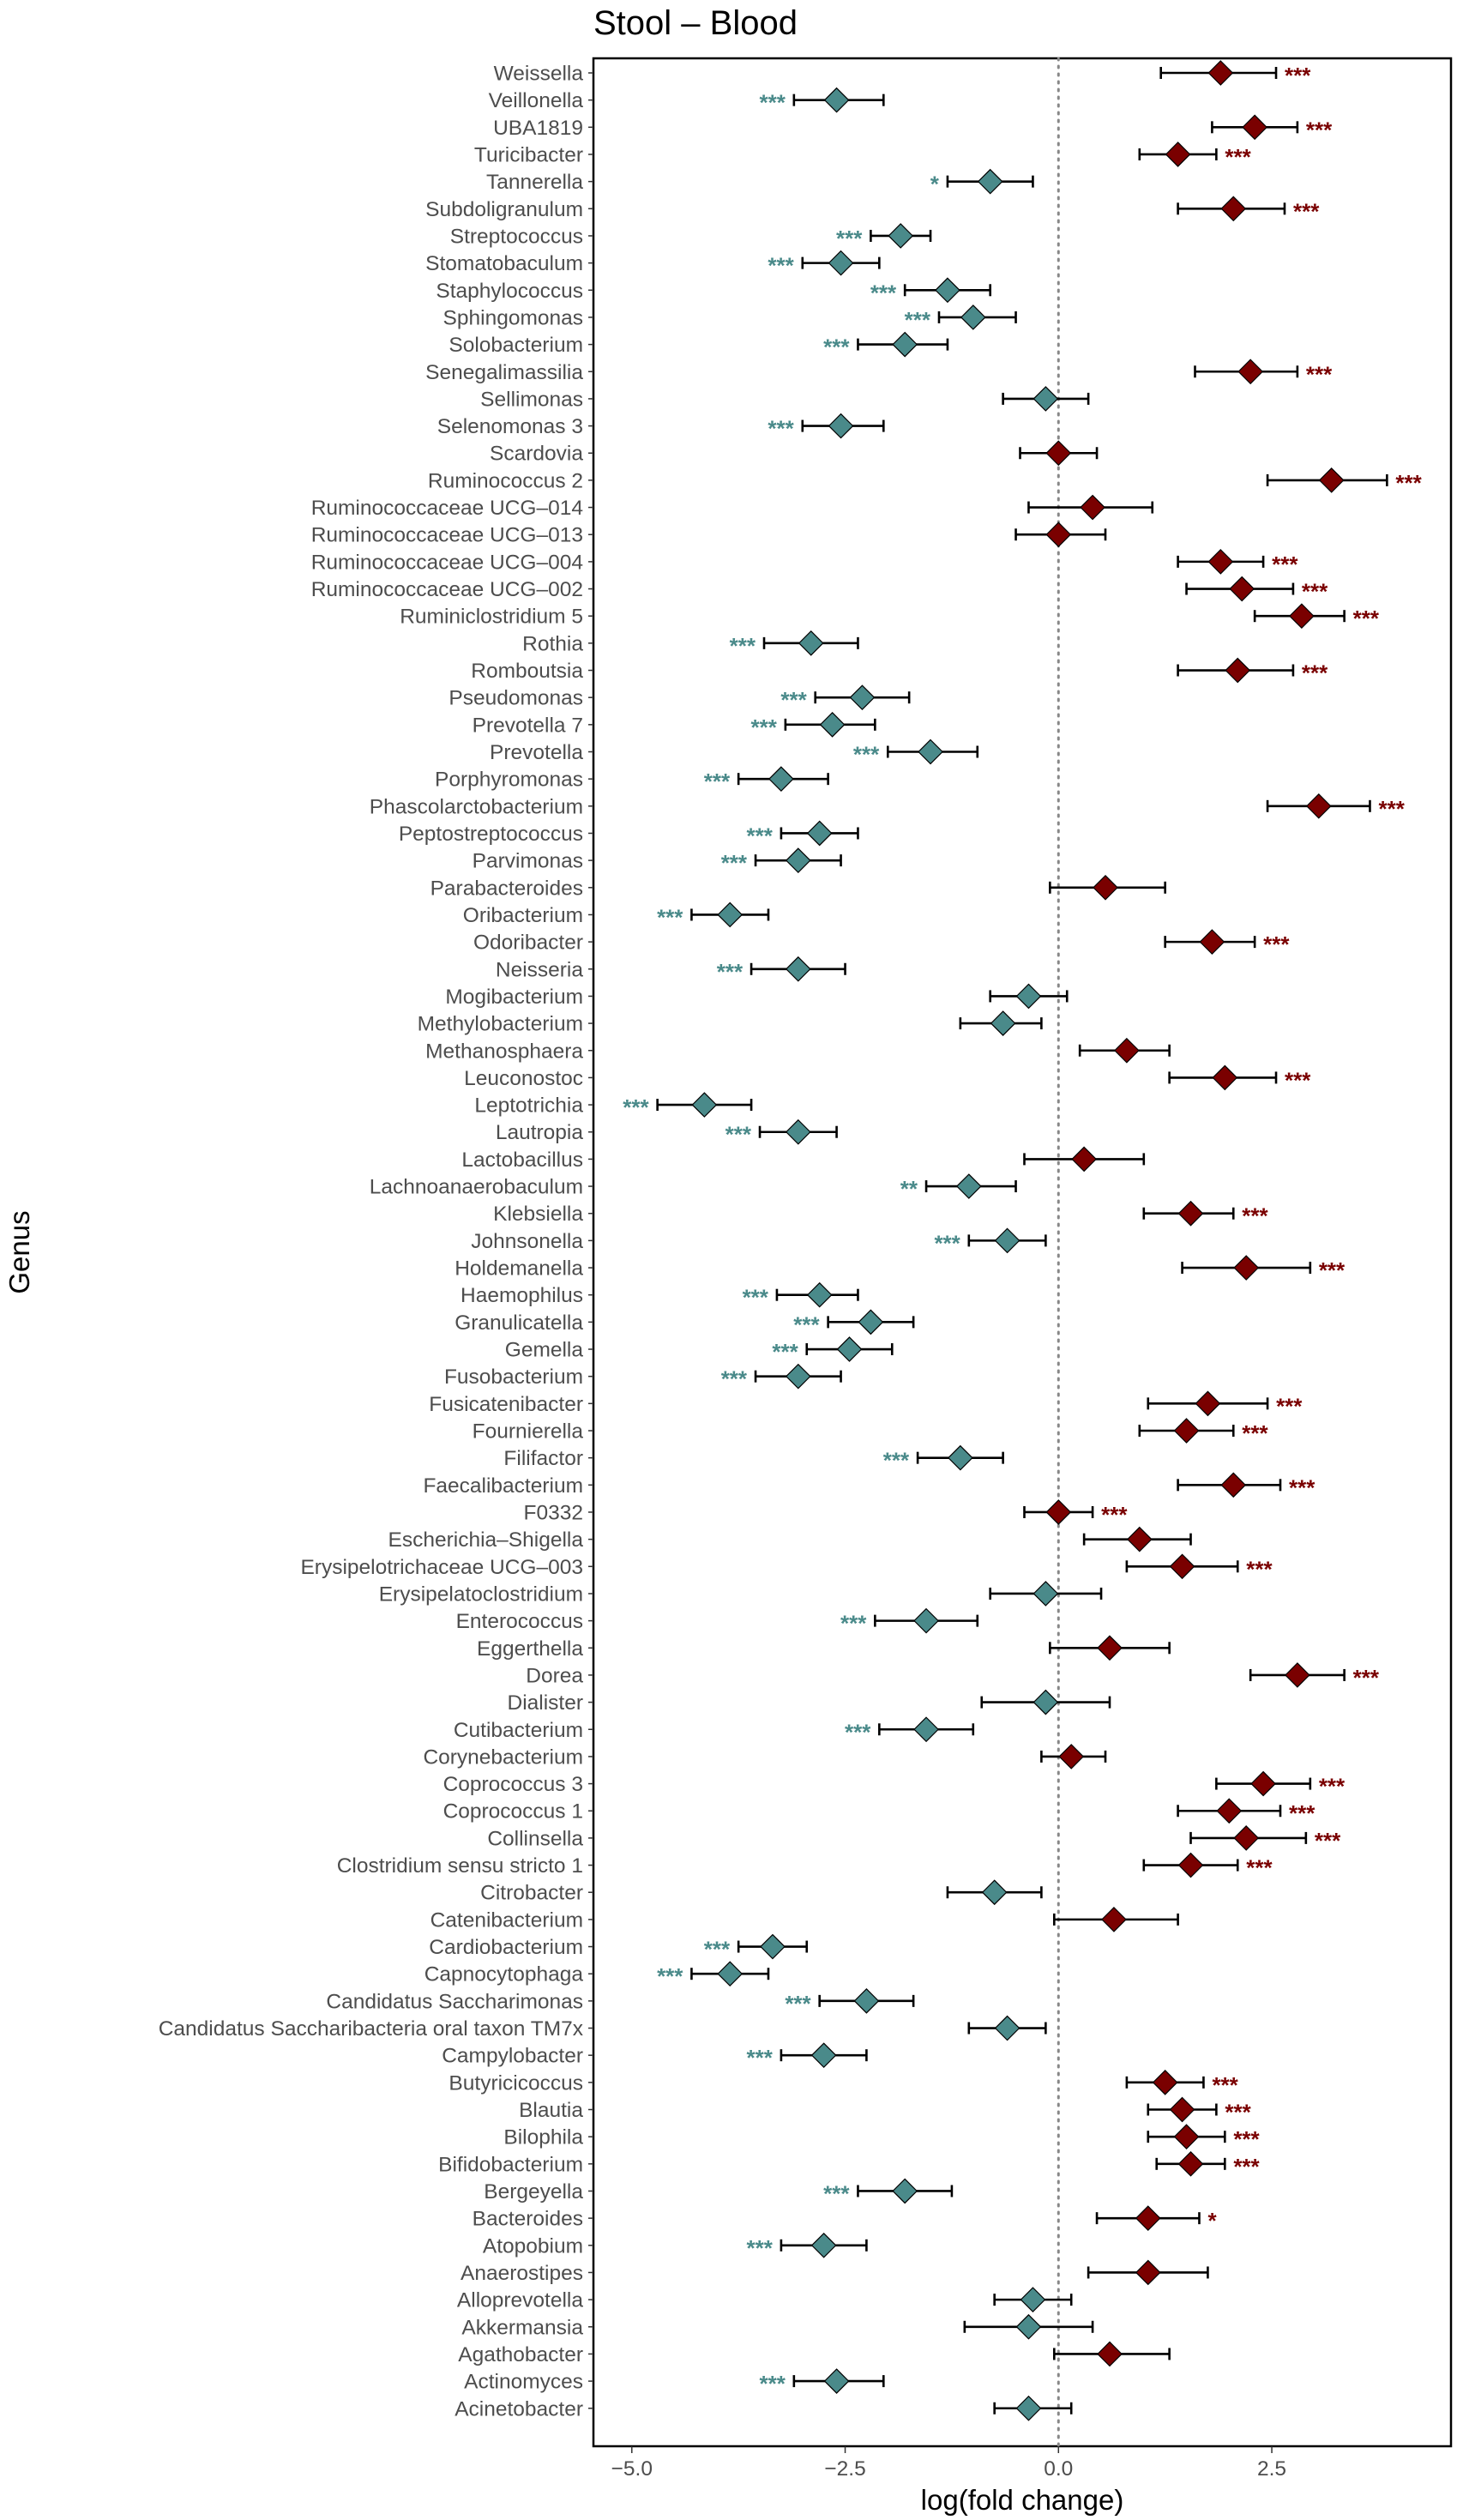  What do you see at coordinates (632, 2469) in the screenshot?
I see `x-tick-label: −5.0` at bounding box center [632, 2469].